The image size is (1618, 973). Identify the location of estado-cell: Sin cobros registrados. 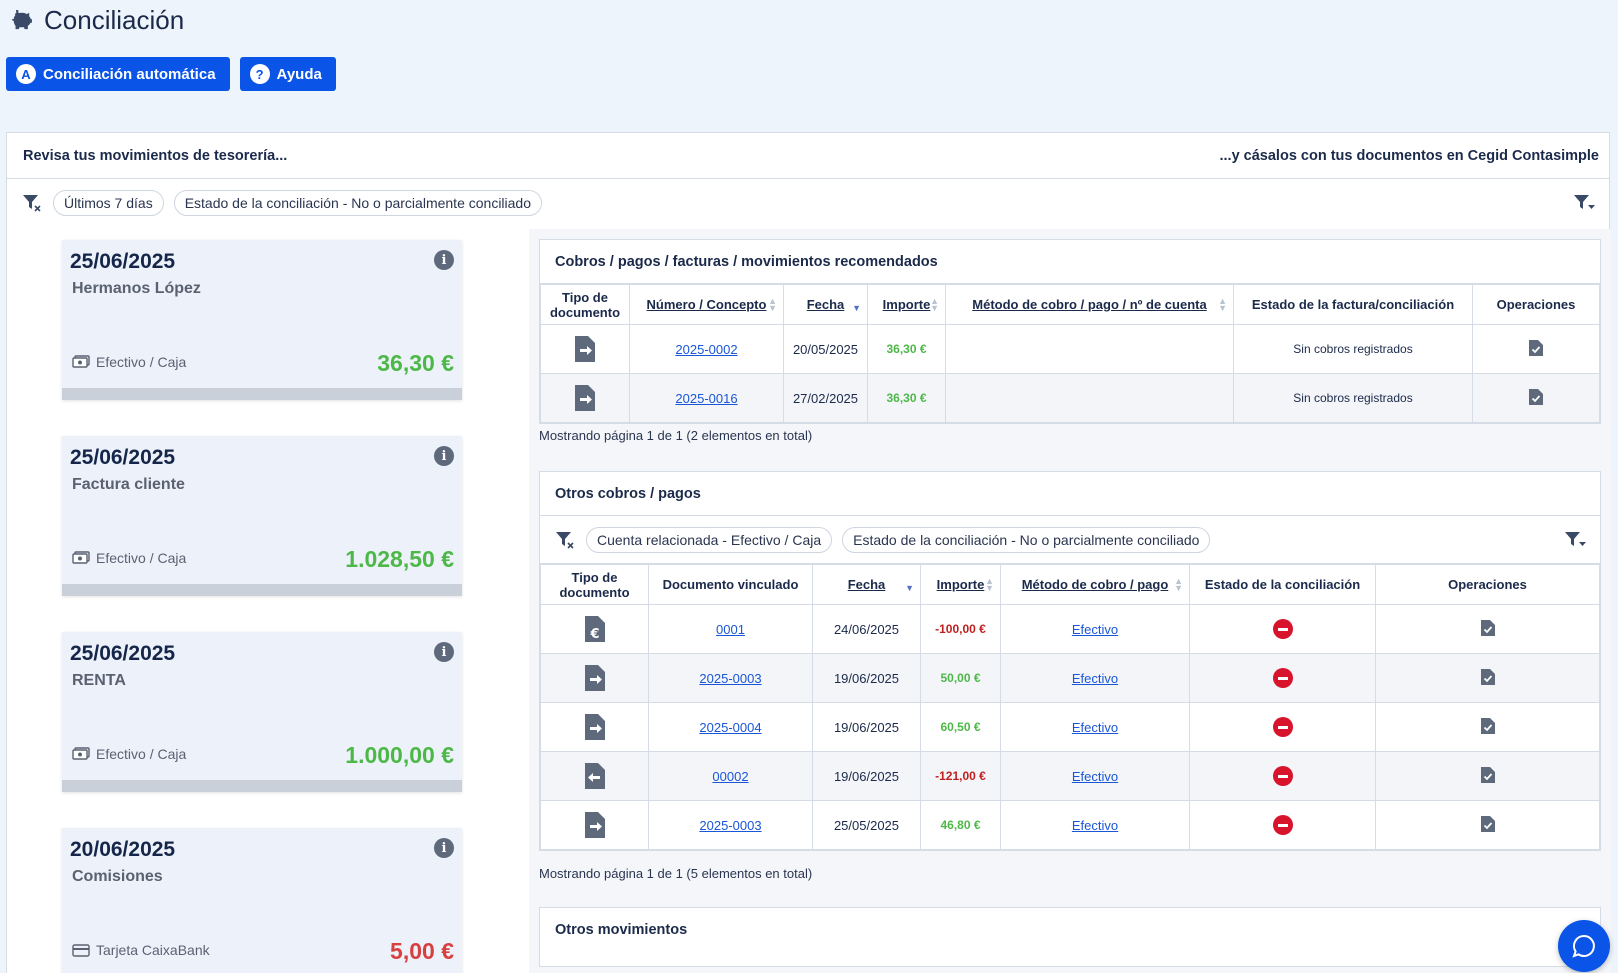
(1353, 349).